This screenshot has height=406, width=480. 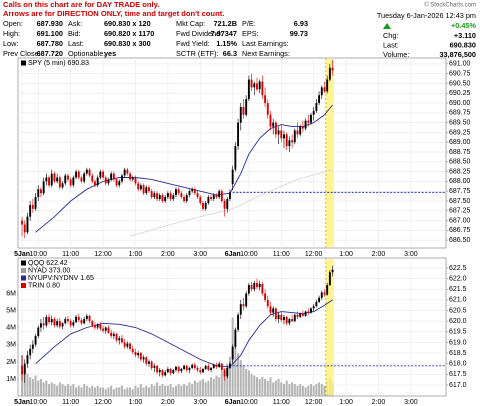 What do you see at coordinates (426, 15) in the screenshot?
I see `quote-date: Tuesday 6-Jan-2026 12:43 pm` at bounding box center [426, 15].